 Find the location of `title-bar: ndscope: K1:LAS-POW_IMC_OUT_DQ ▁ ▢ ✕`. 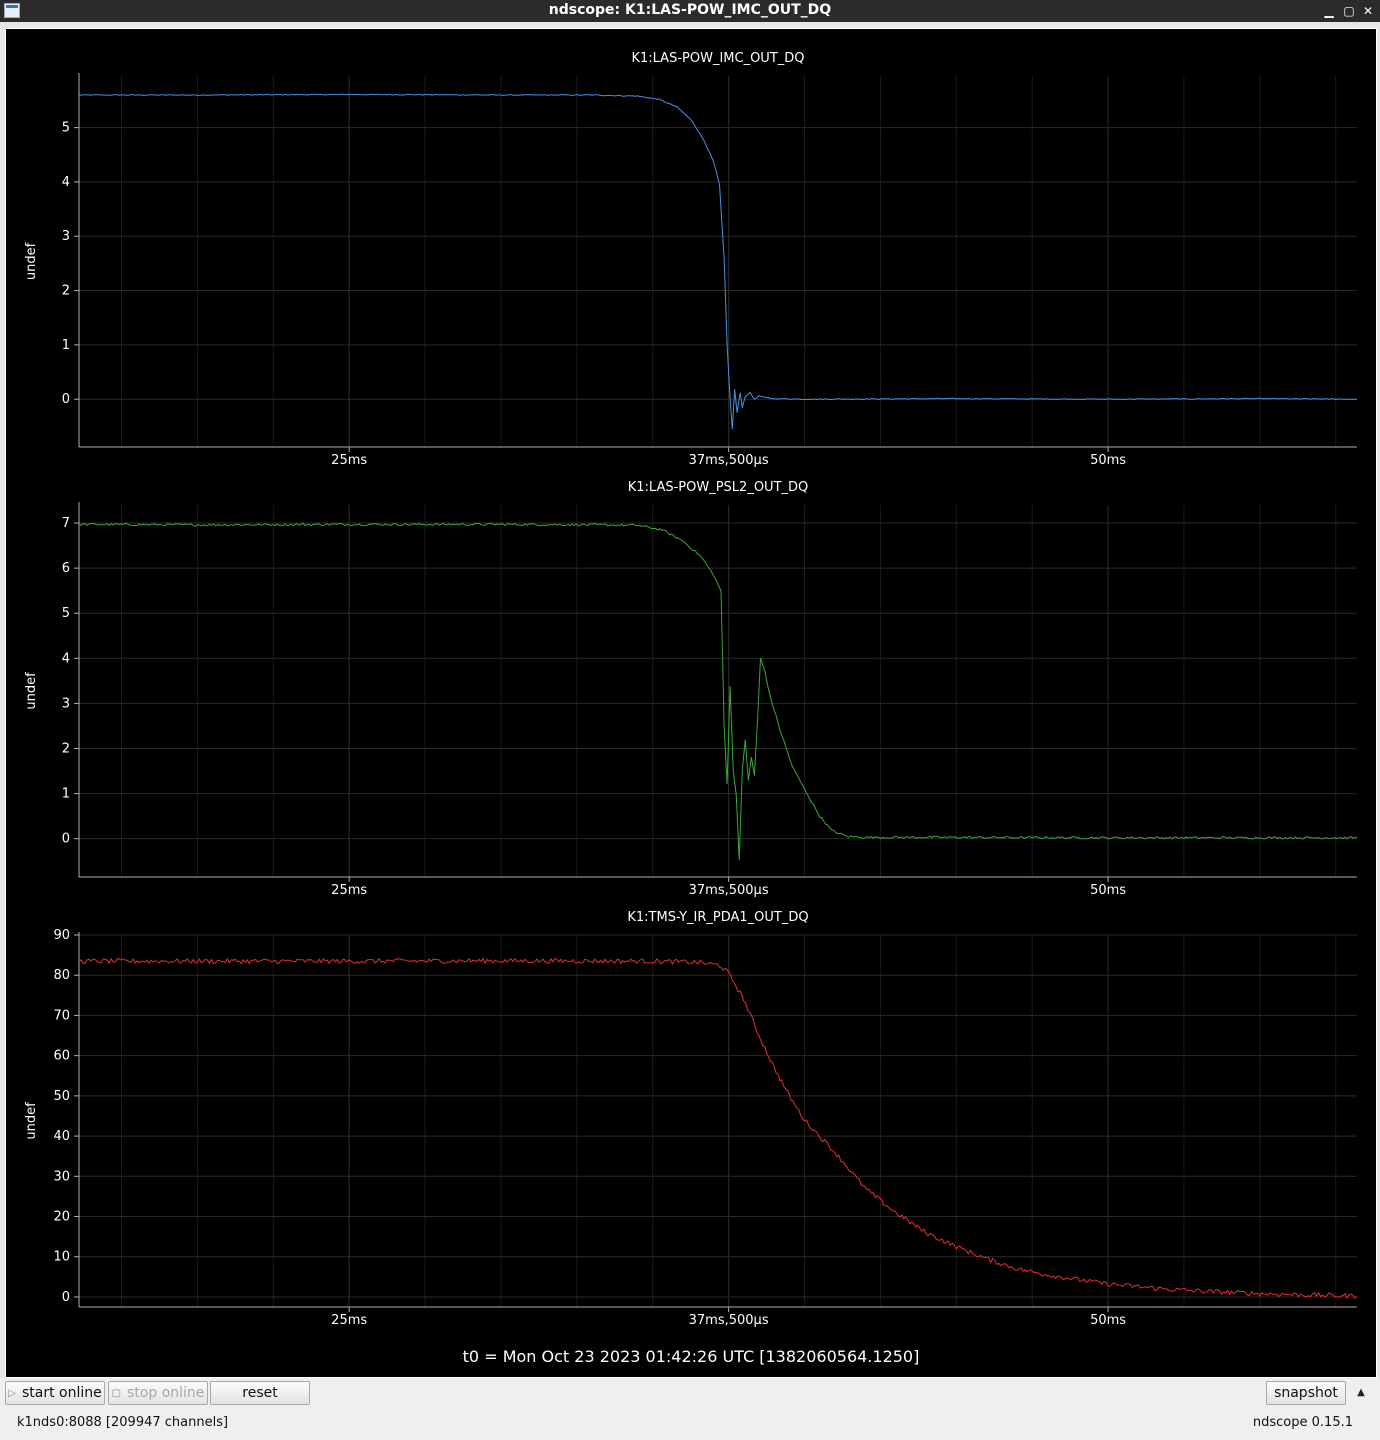

title-bar: ndscope: K1:LAS-POW_IMC_OUT_DQ ▁ ▢ ✕ is located at coordinates (690, 11).